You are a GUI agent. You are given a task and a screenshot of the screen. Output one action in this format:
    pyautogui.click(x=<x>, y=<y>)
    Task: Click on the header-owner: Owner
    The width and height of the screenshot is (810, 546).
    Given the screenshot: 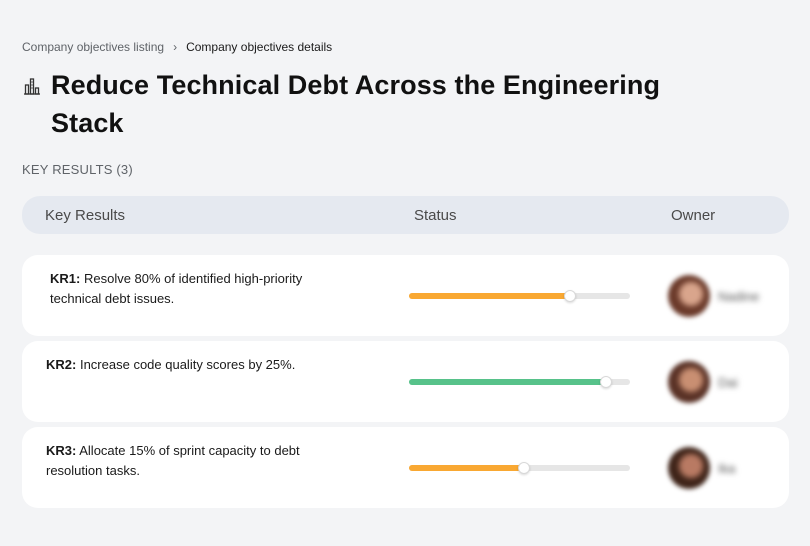 What is the action you would take?
    pyautogui.click(x=693, y=215)
    